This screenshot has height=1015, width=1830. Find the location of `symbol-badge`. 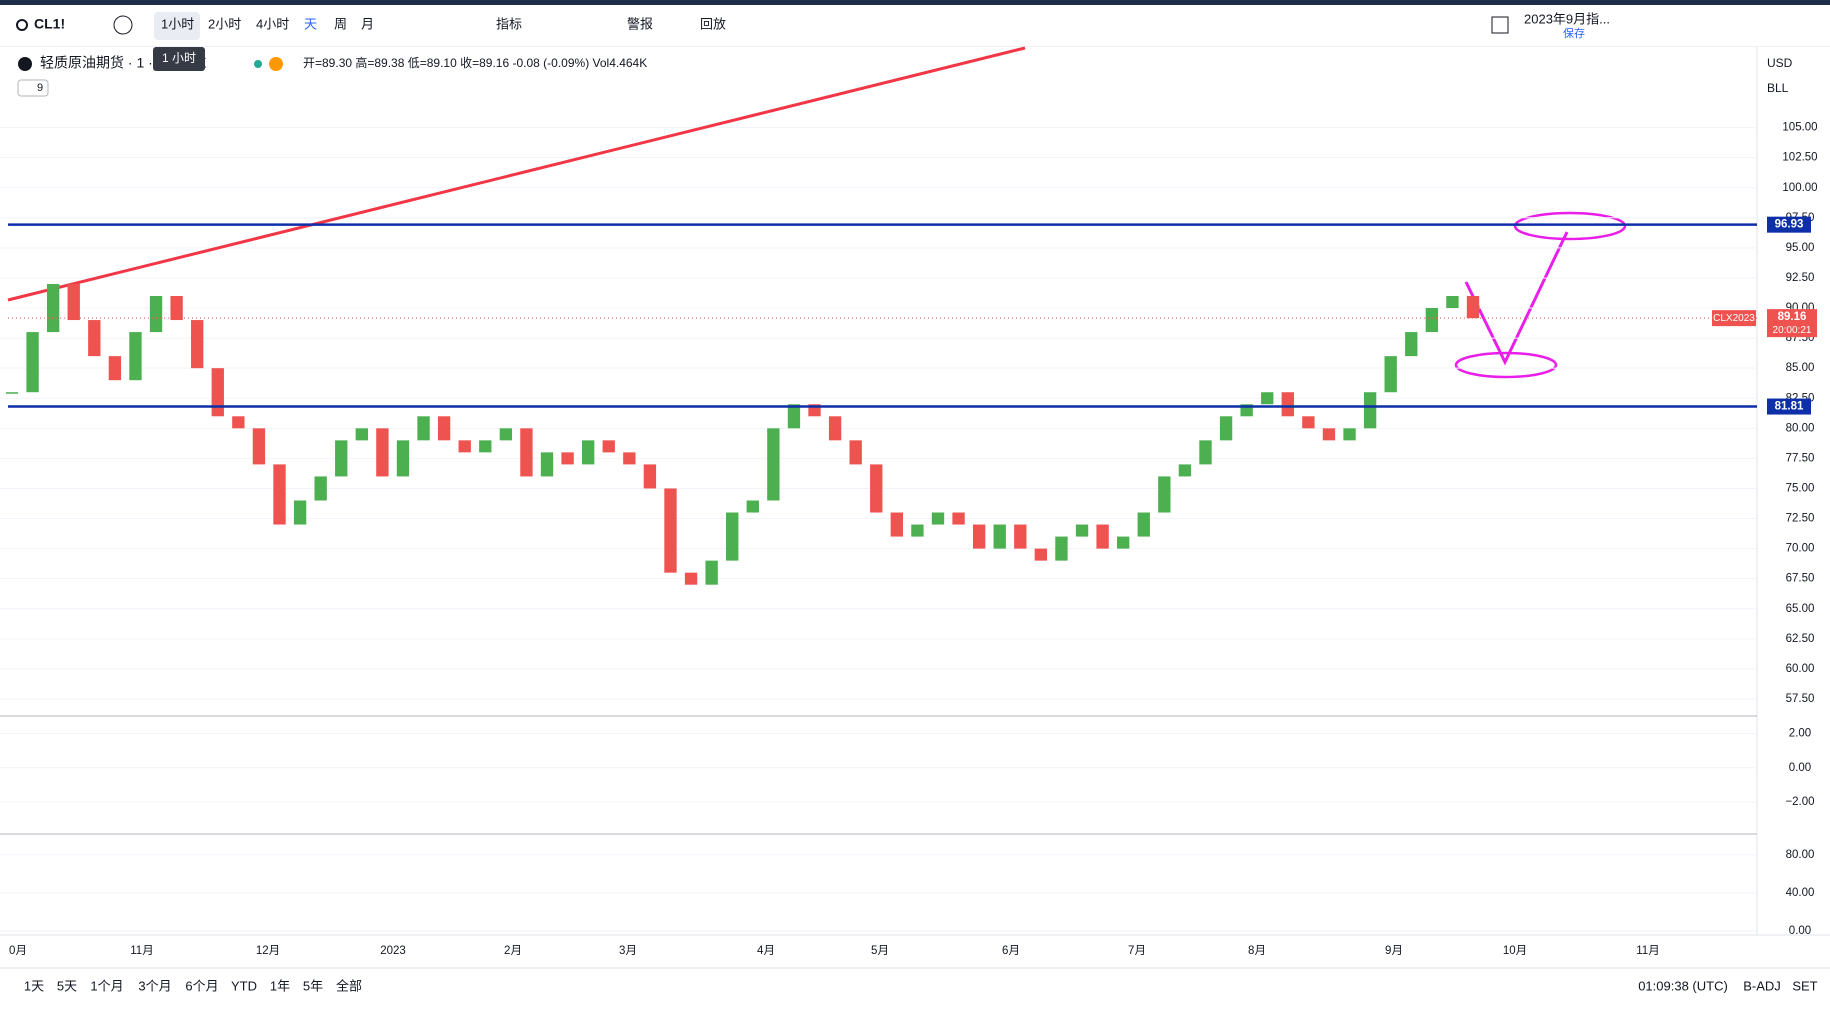

symbol-badge is located at coordinates (1734, 318).